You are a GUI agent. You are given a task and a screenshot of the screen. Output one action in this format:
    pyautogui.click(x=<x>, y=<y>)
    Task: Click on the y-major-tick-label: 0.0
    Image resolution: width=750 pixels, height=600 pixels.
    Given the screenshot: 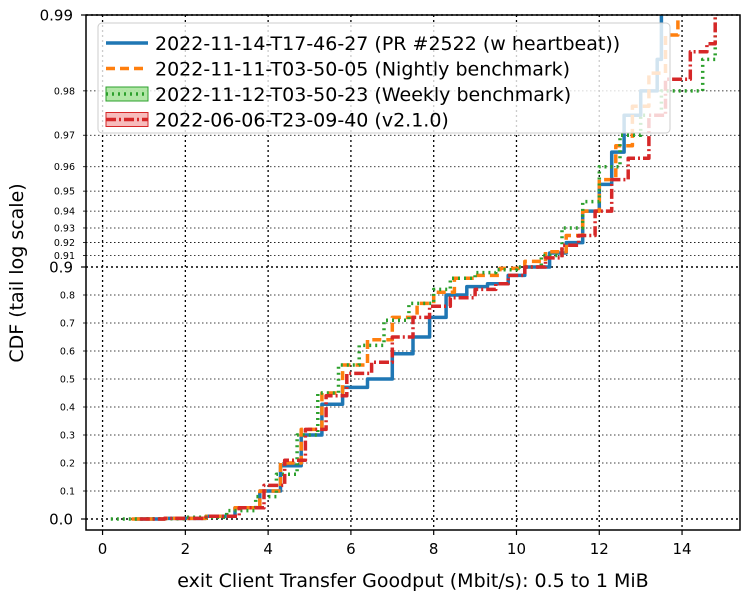 What is the action you would take?
    pyautogui.click(x=61, y=520)
    